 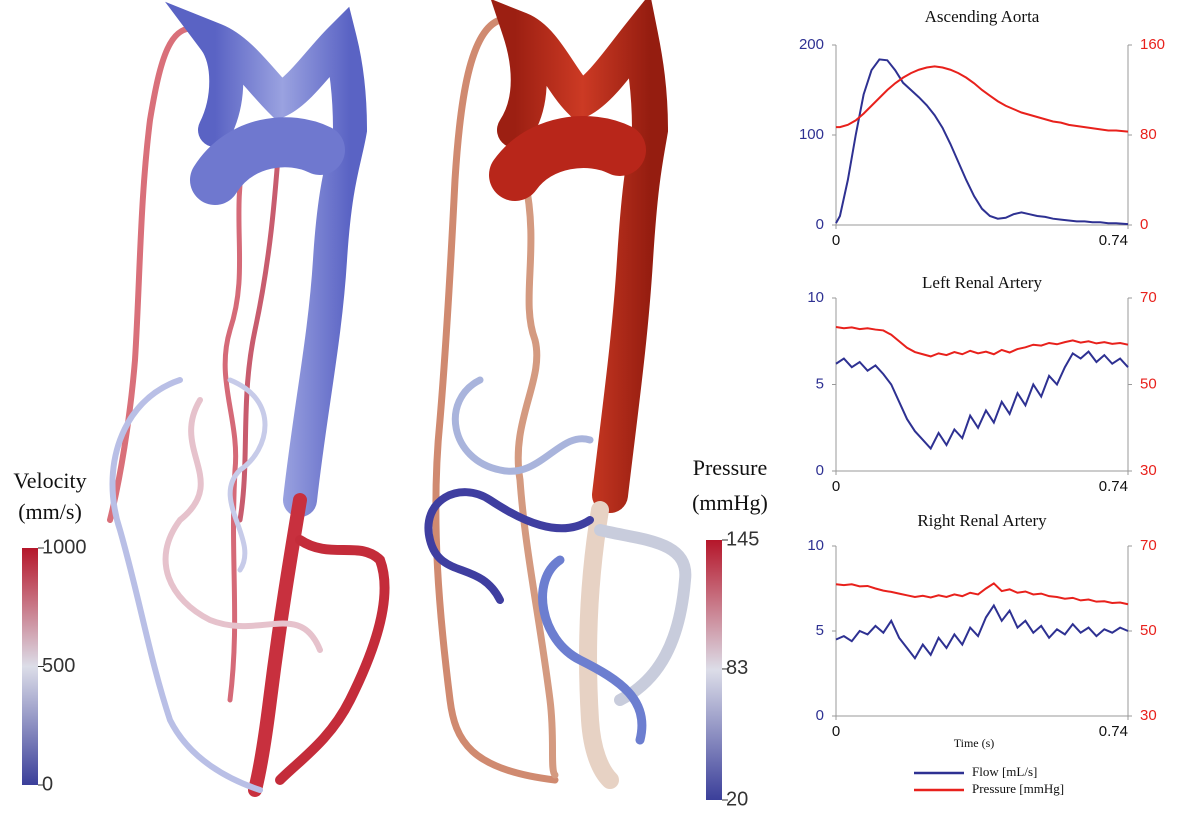 I want to click on y2-tick-label: 0, so click(x=1144, y=224).